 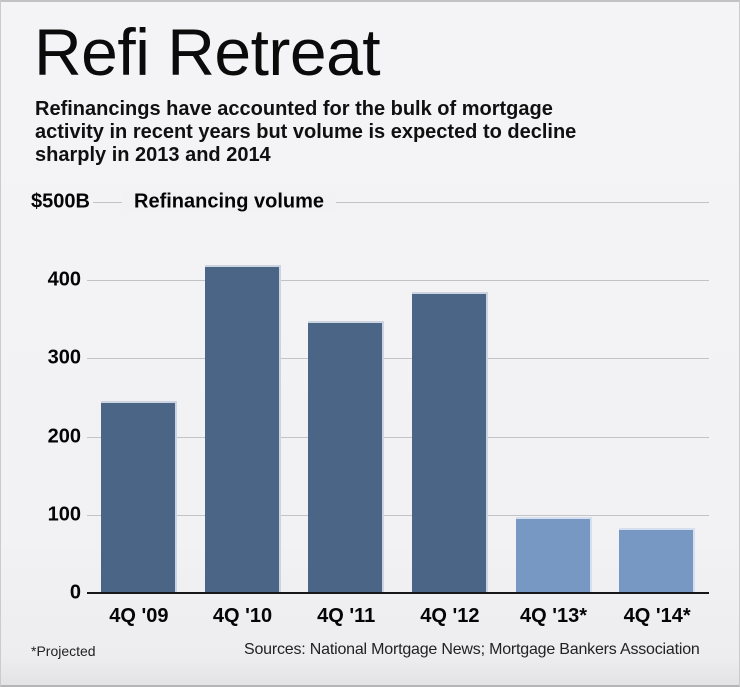 What do you see at coordinates (60, 201) in the screenshot?
I see `y-axis-top-label: $500B` at bounding box center [60, 201].